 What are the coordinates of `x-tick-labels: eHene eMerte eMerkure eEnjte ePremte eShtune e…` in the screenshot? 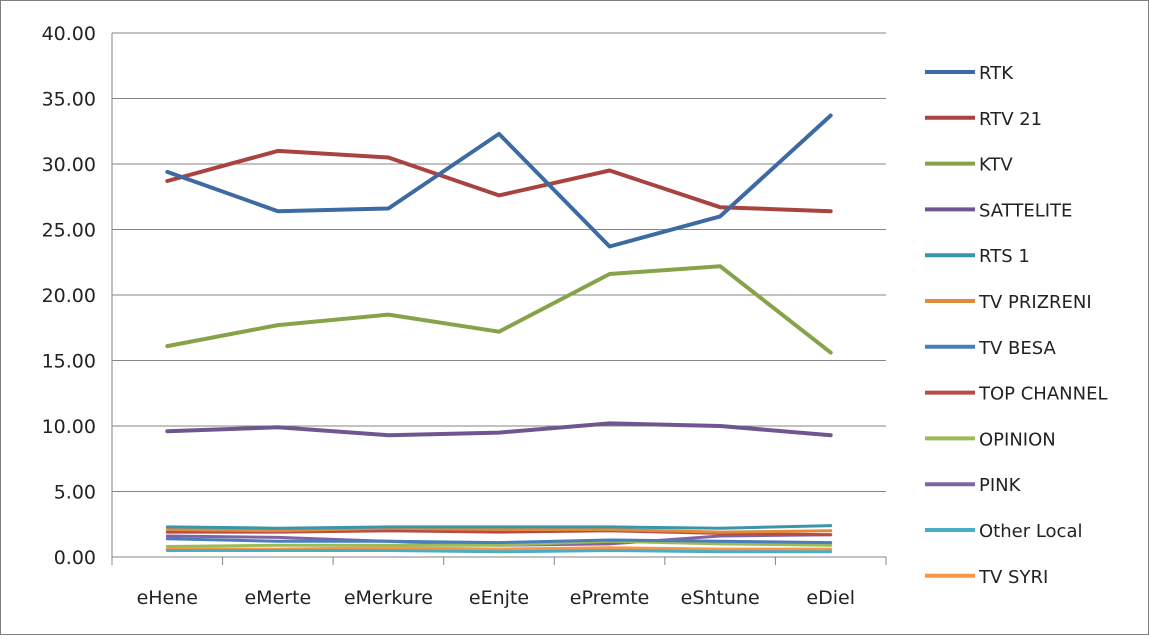 It's located at (496, 598).